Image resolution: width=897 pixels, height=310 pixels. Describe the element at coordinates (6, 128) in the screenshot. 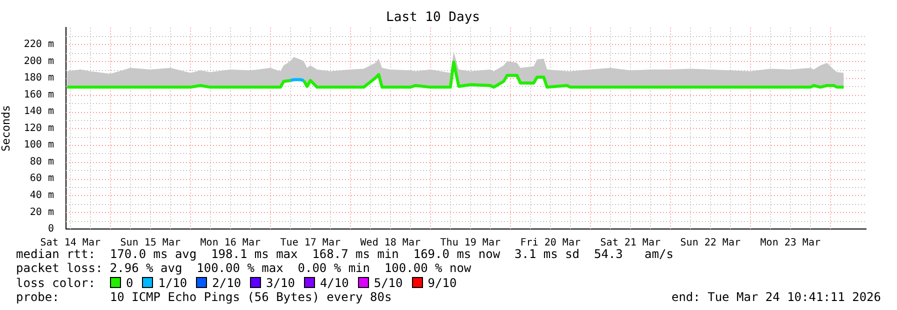

I see `y-axis-title: Seconds` at that location.